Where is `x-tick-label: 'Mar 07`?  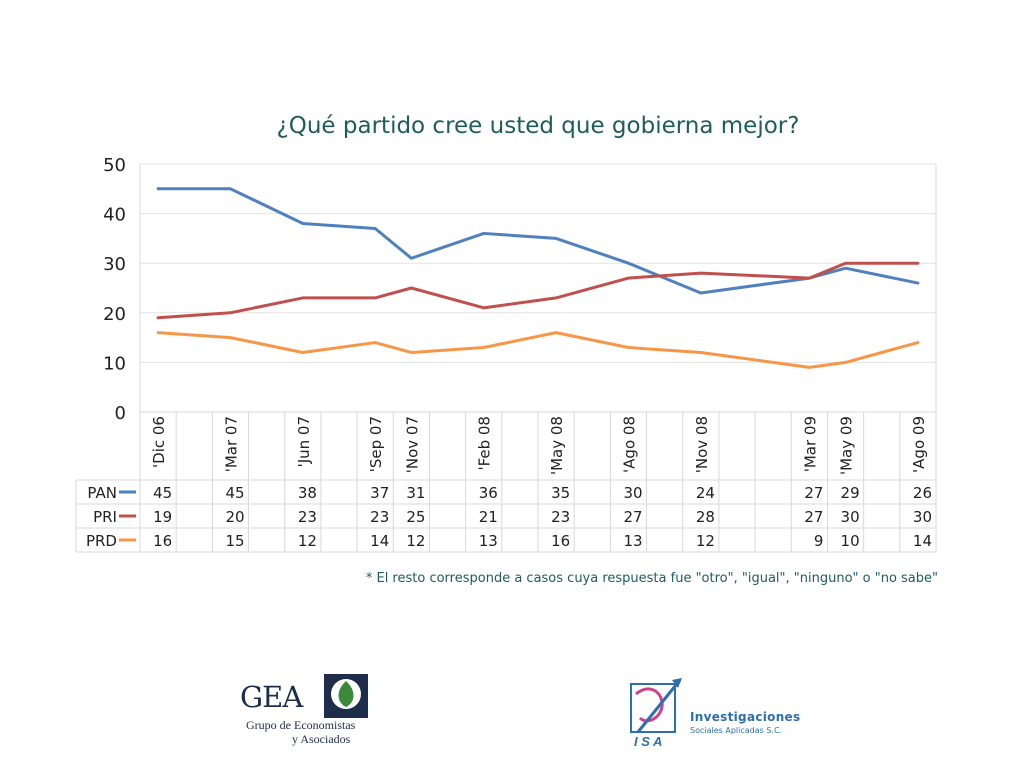
x-tick-label: 'Mar 07 is located at coordinates (231, 444).